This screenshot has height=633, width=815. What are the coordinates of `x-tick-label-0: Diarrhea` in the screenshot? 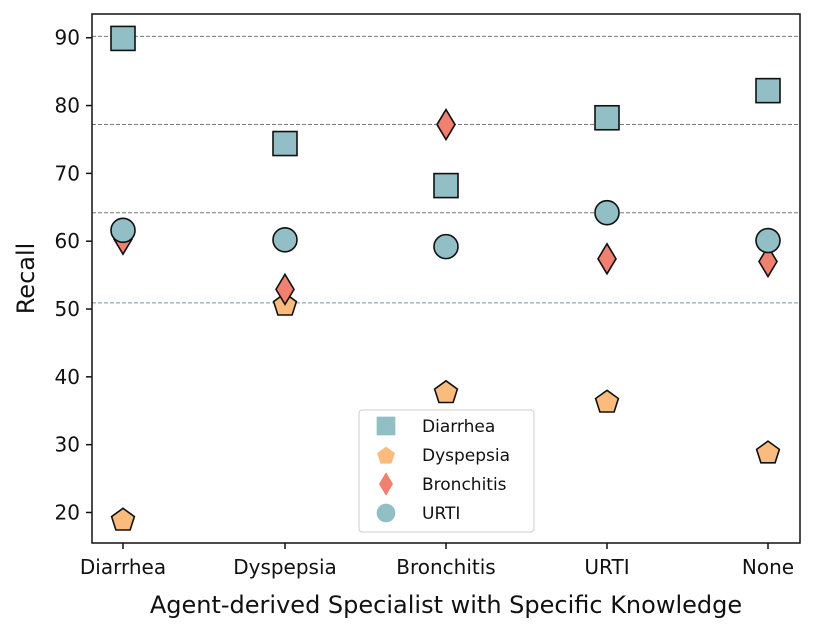 It's located at (123, 567).